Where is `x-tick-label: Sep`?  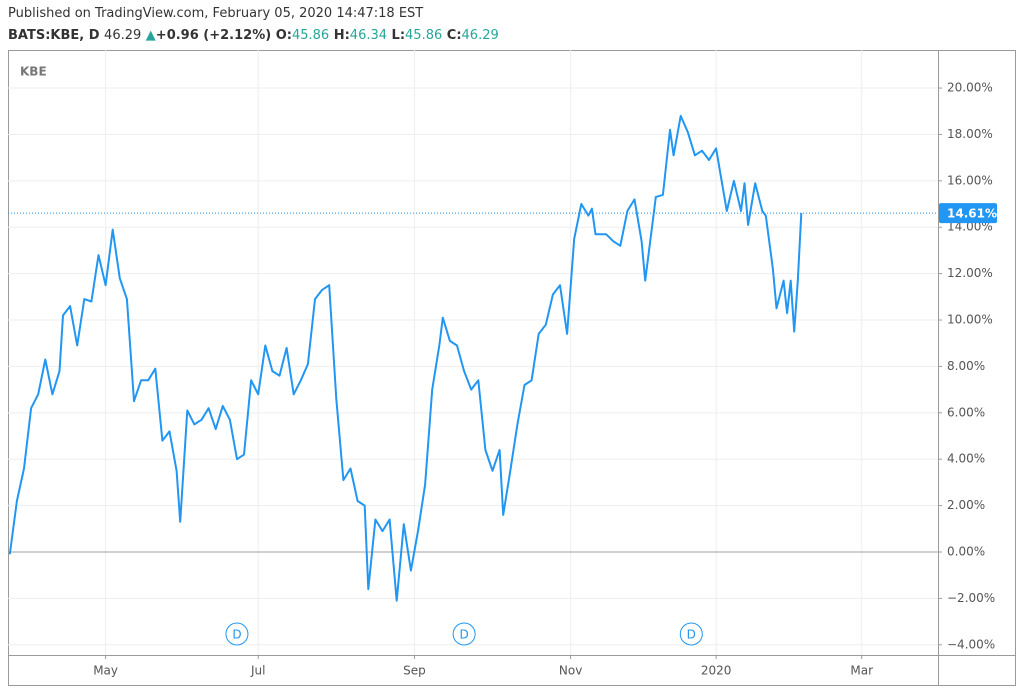
x-tick-label: Sep is located at coordinates (414, 671).